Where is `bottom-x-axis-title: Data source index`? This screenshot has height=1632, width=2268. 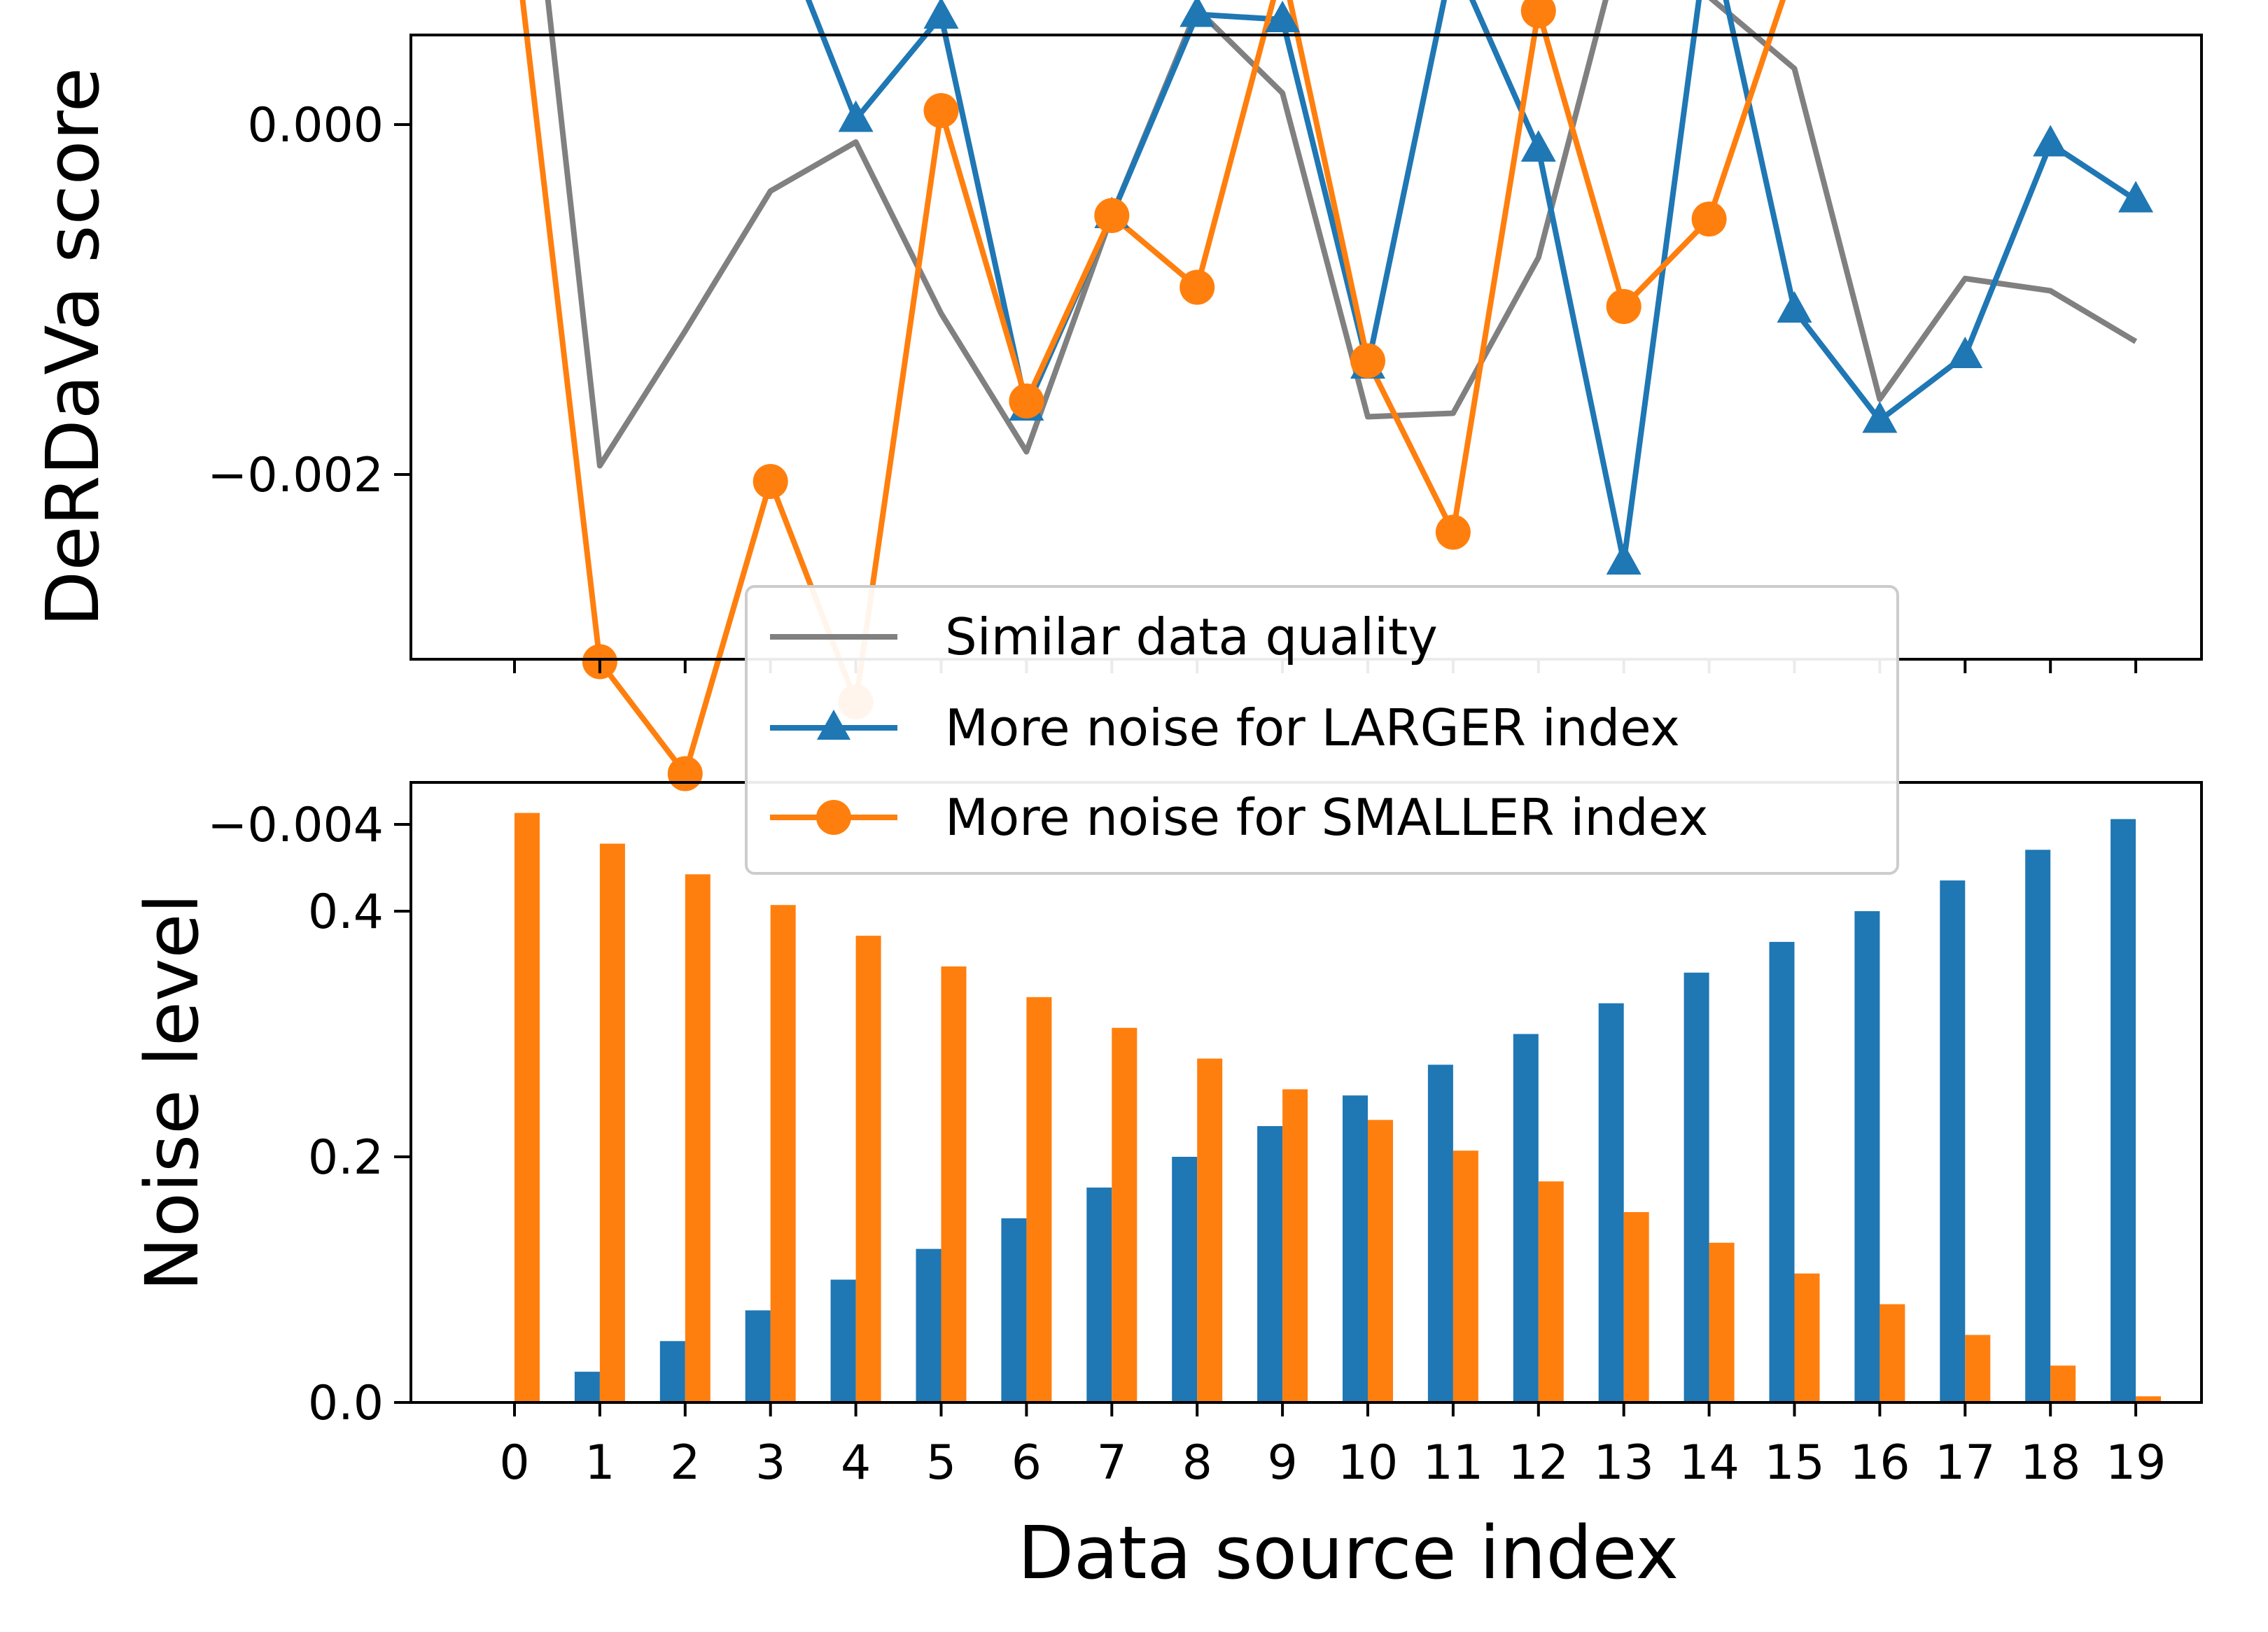 bottom-x-axis-title: Data source index is located at coordinates (1348, 1553).